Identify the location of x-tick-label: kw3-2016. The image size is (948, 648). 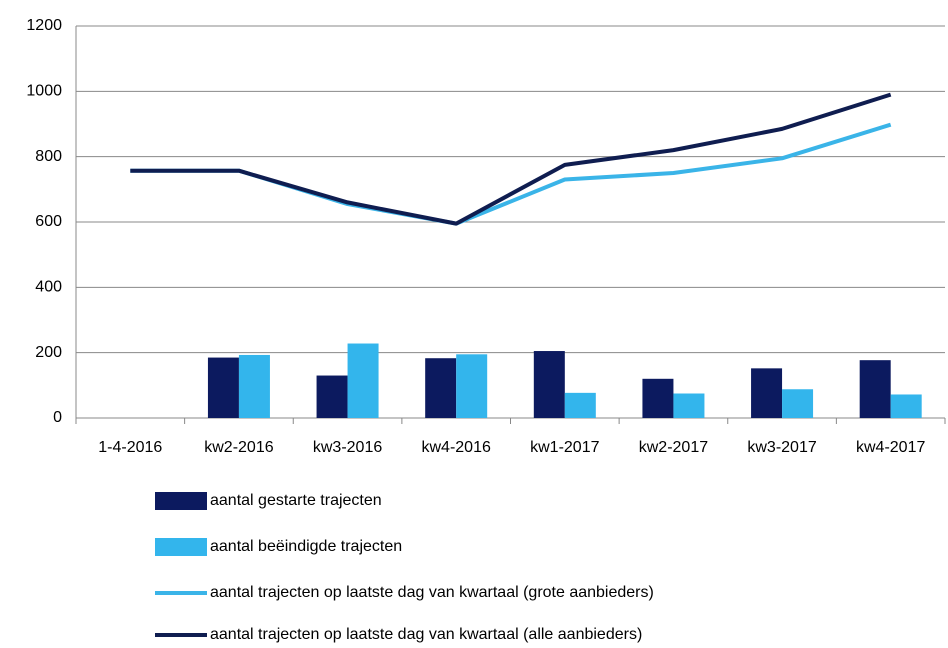
(347, 447).